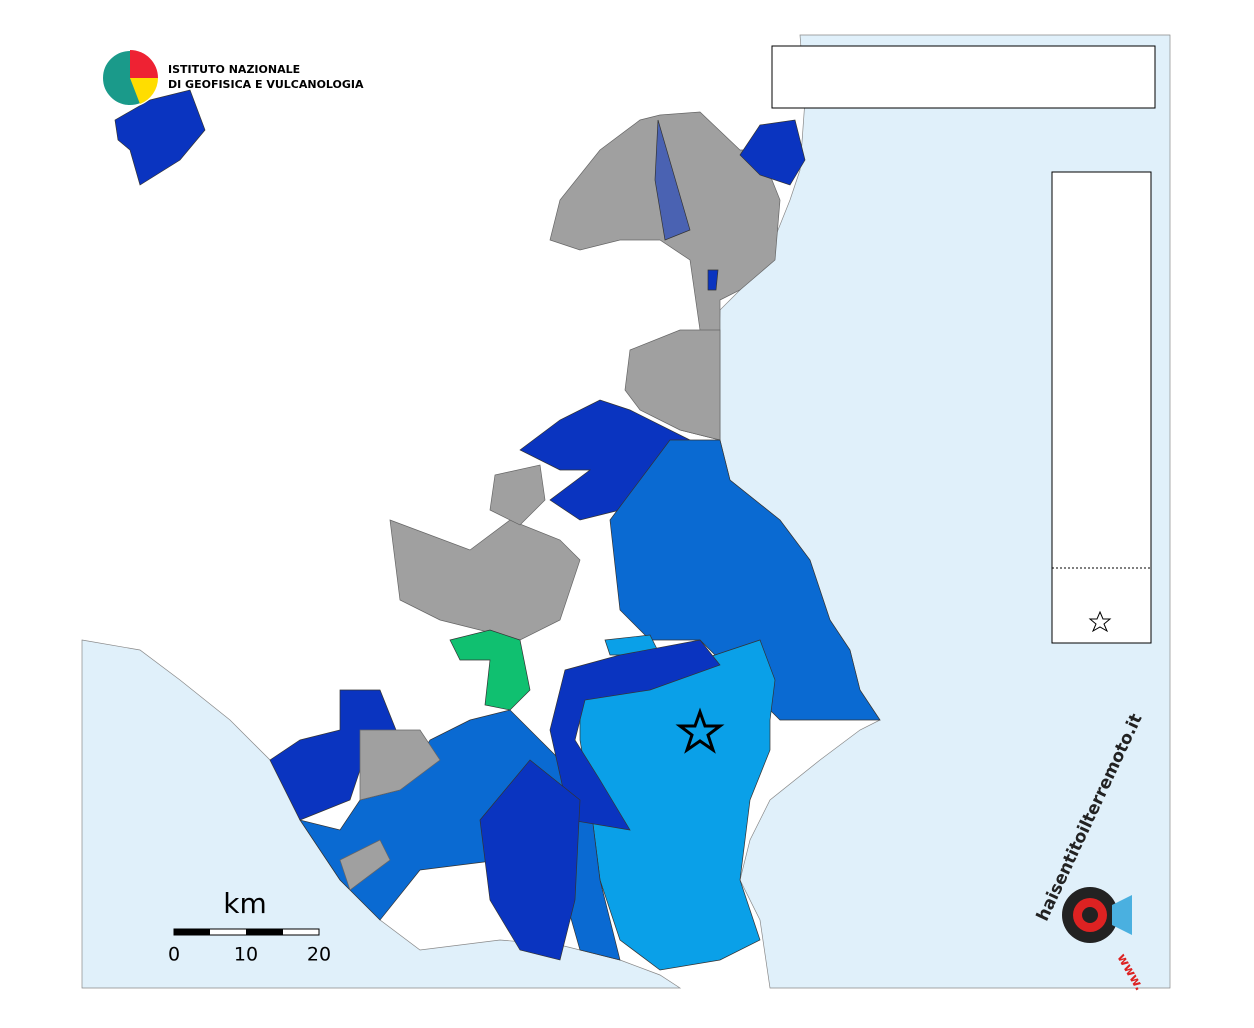  What do you see at coordinates (1100, 621) in the screenshot?
I see `legend-star` at bounding box center [1100, 621].